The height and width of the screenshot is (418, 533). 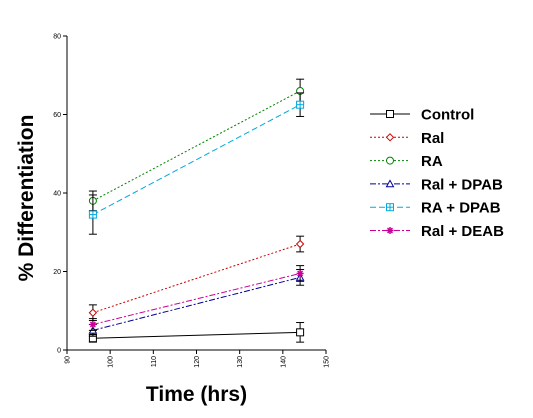 I want to click on series-control, so click(x=196, y=332).